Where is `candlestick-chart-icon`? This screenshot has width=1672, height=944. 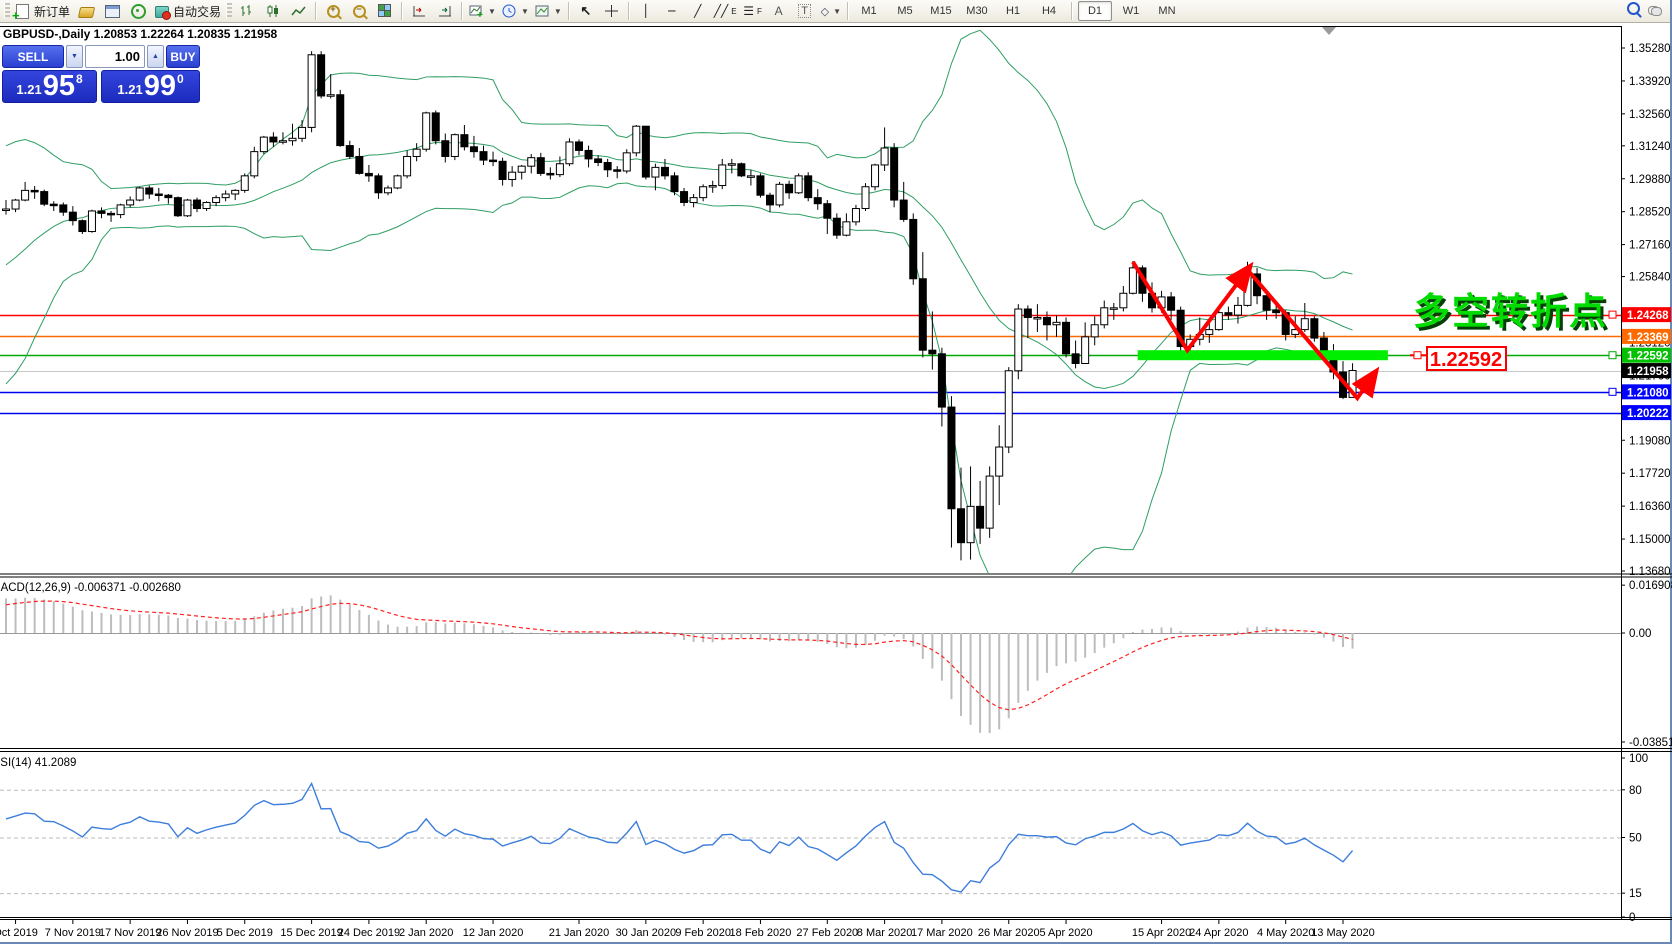
candlestick-chart-icon is located at coordinates (272, 11).